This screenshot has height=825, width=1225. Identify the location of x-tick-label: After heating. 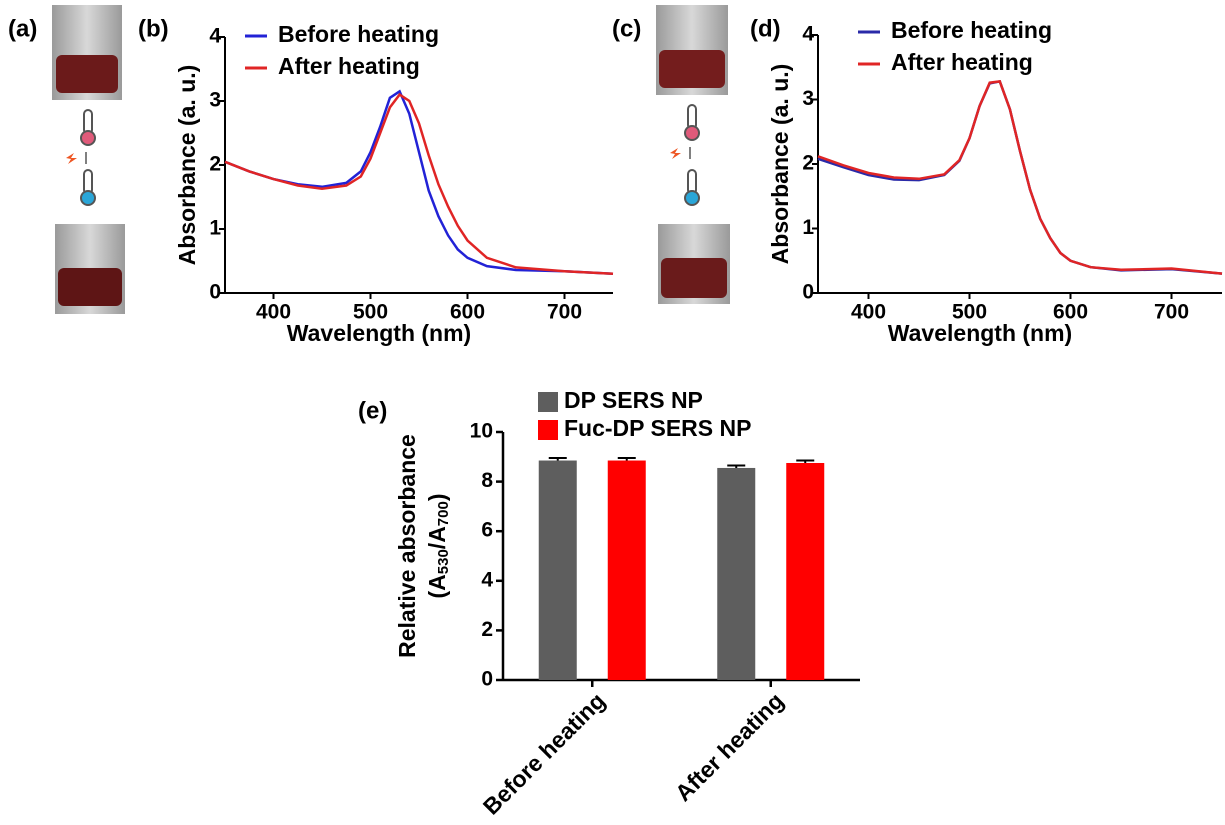
(729, 746).